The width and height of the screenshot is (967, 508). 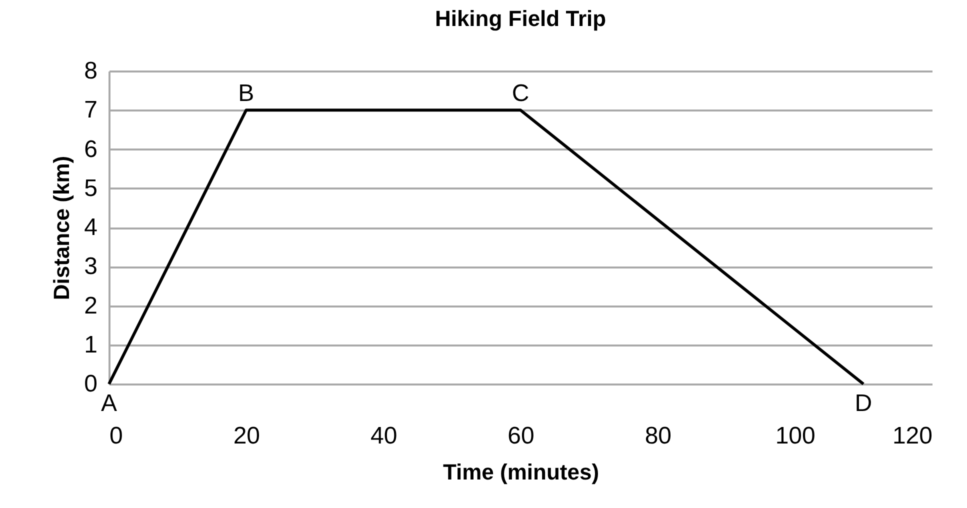 What do you see at coordinates (91, 306) in the screenshot?
I see `y-tick-label: 2` at bounding box center [91, 306].